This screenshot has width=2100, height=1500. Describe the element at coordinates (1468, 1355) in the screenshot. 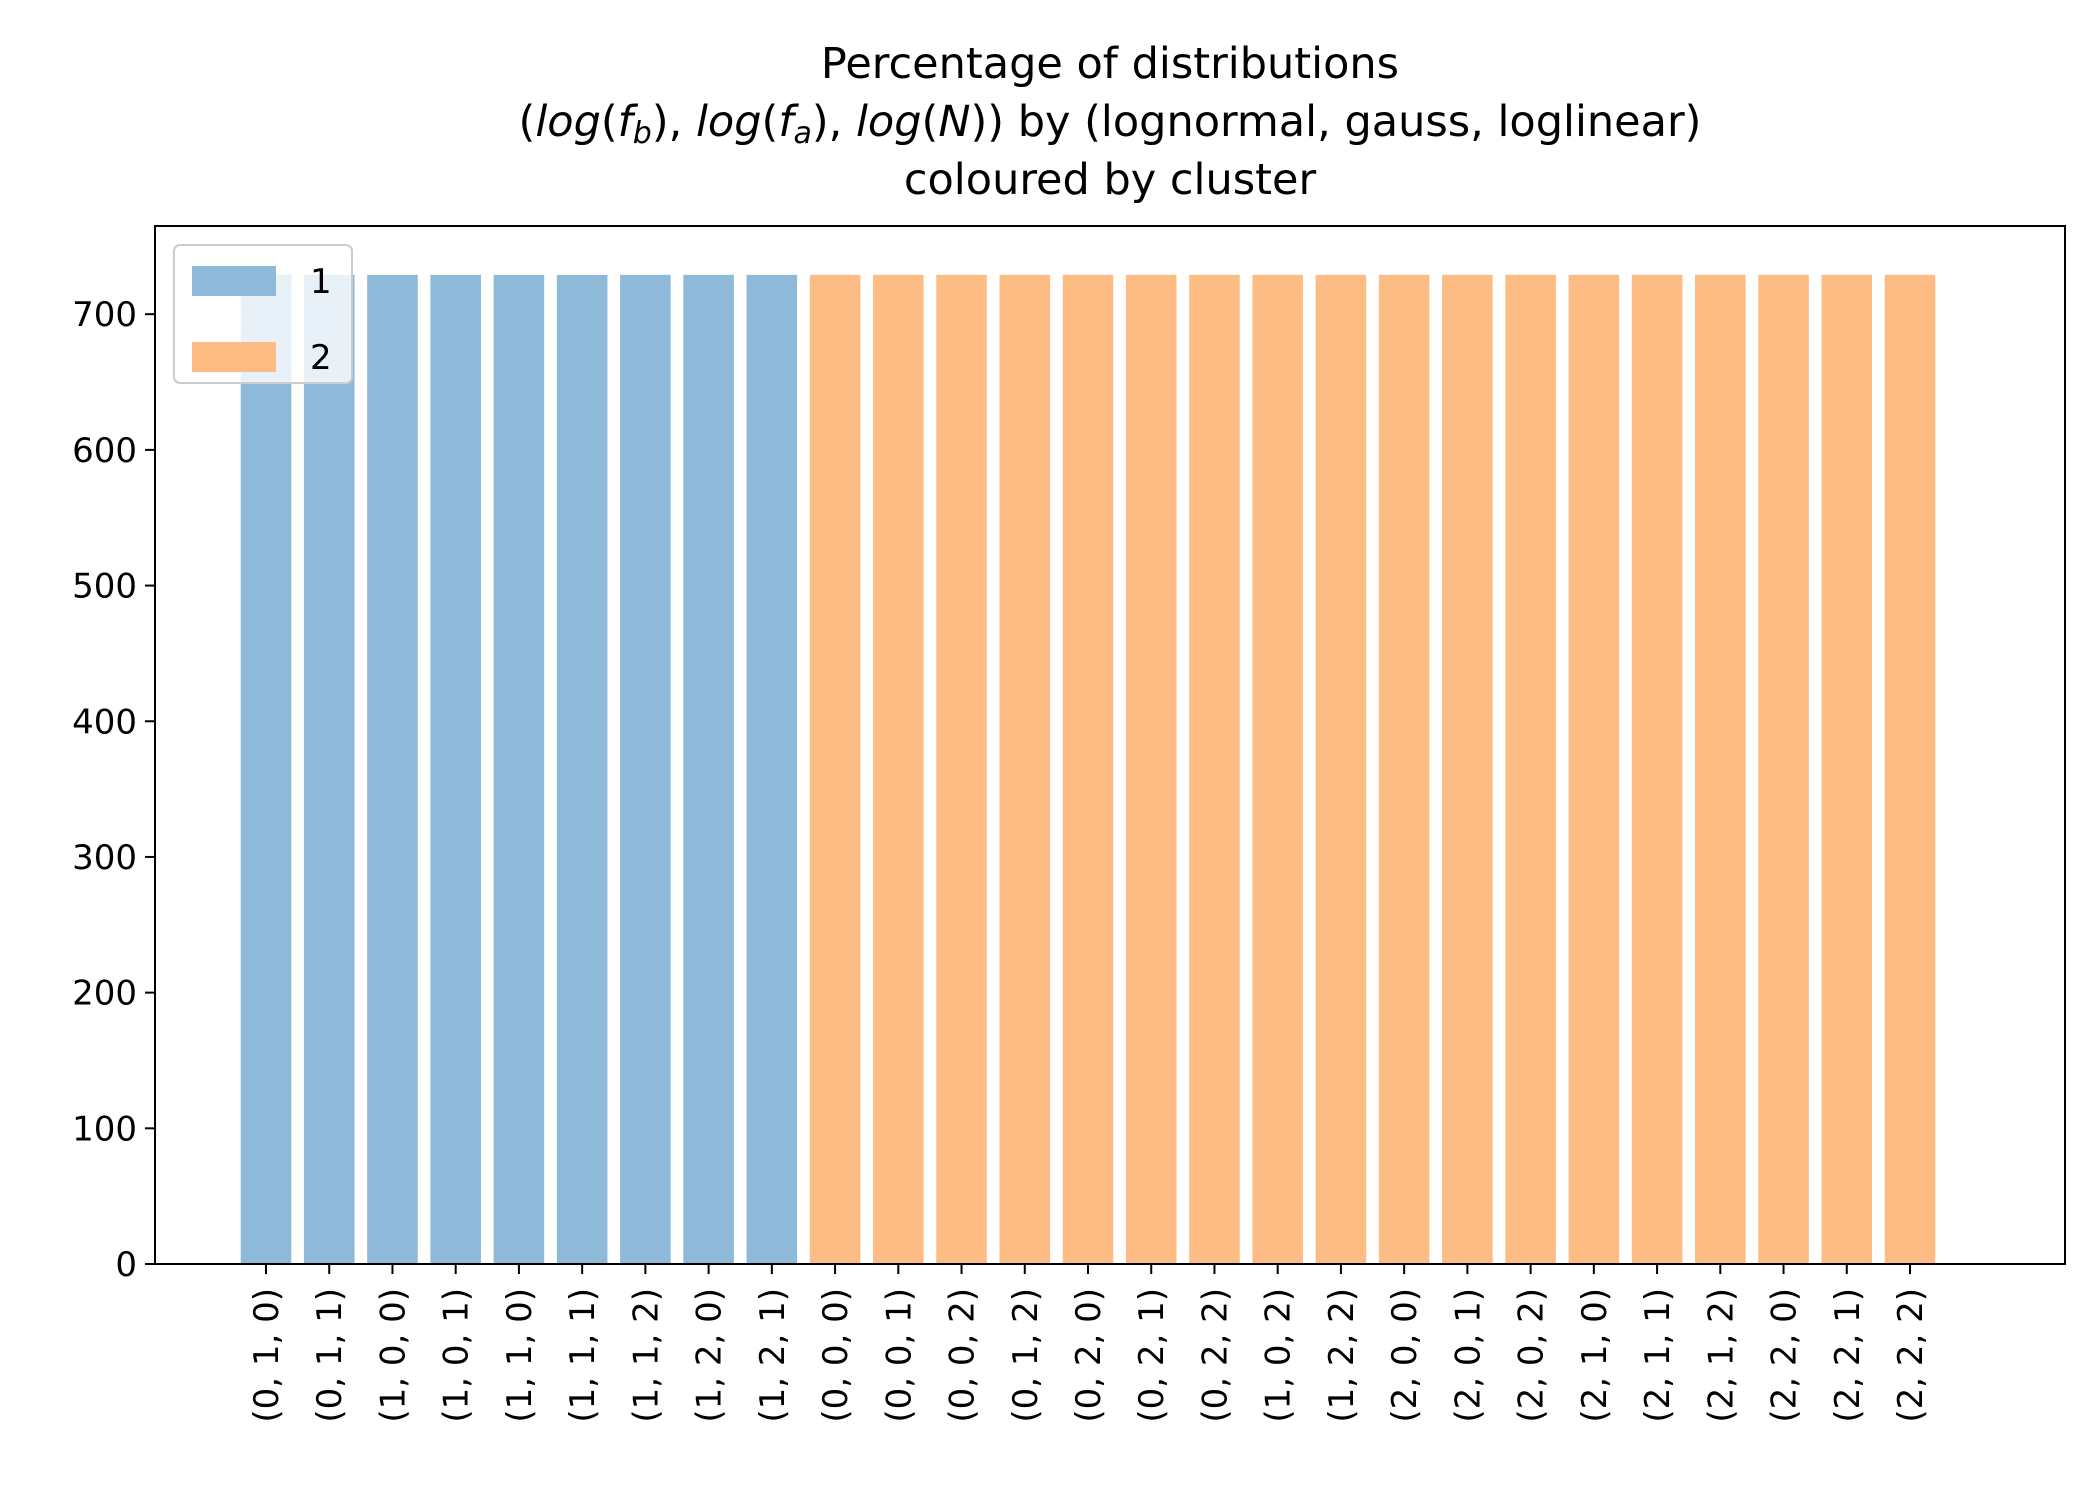

I see `x-tick-label: (2, 0, 1)` at that location.